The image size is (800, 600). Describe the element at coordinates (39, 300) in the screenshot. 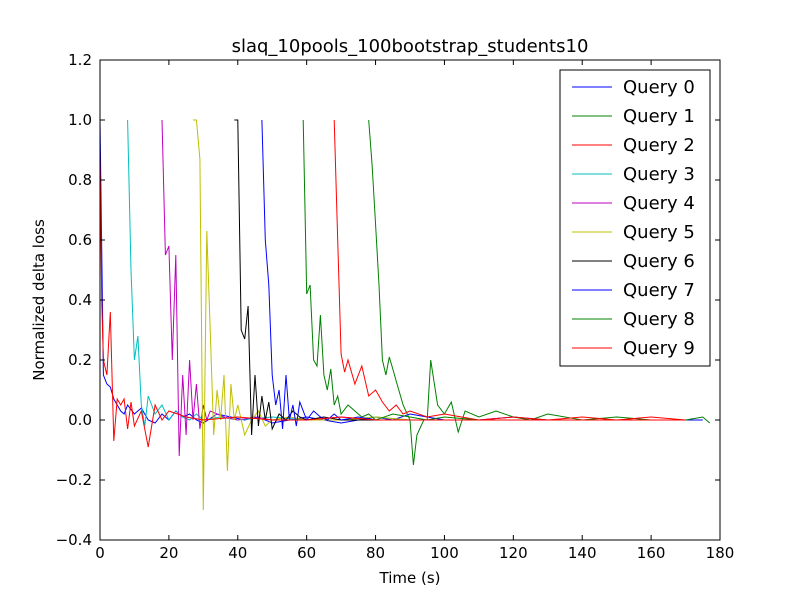

I see `y-axis-label: Normalized delta loss` at that location.